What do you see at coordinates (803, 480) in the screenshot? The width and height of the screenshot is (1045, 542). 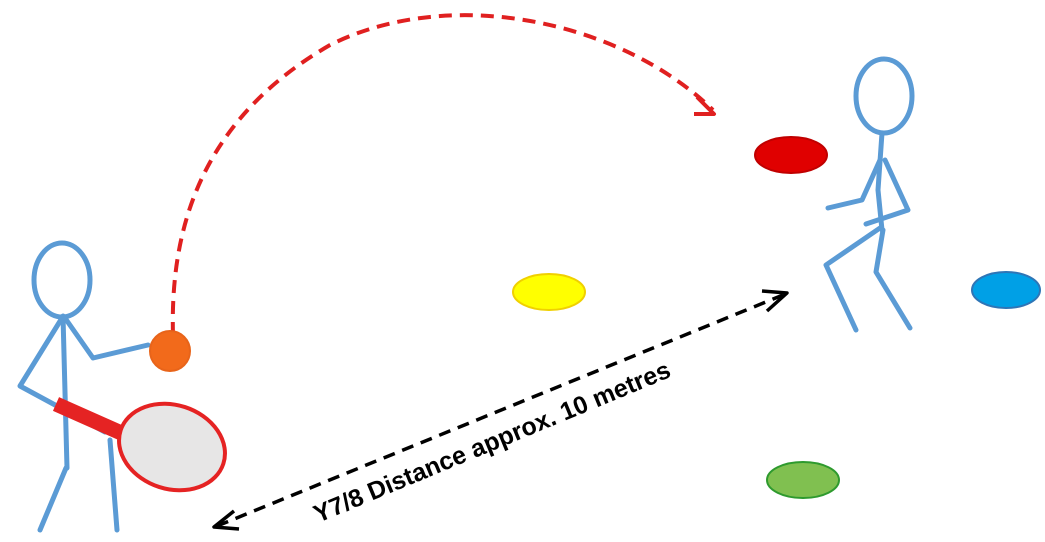 I see `cone-green` at bounding box center [803, 480].